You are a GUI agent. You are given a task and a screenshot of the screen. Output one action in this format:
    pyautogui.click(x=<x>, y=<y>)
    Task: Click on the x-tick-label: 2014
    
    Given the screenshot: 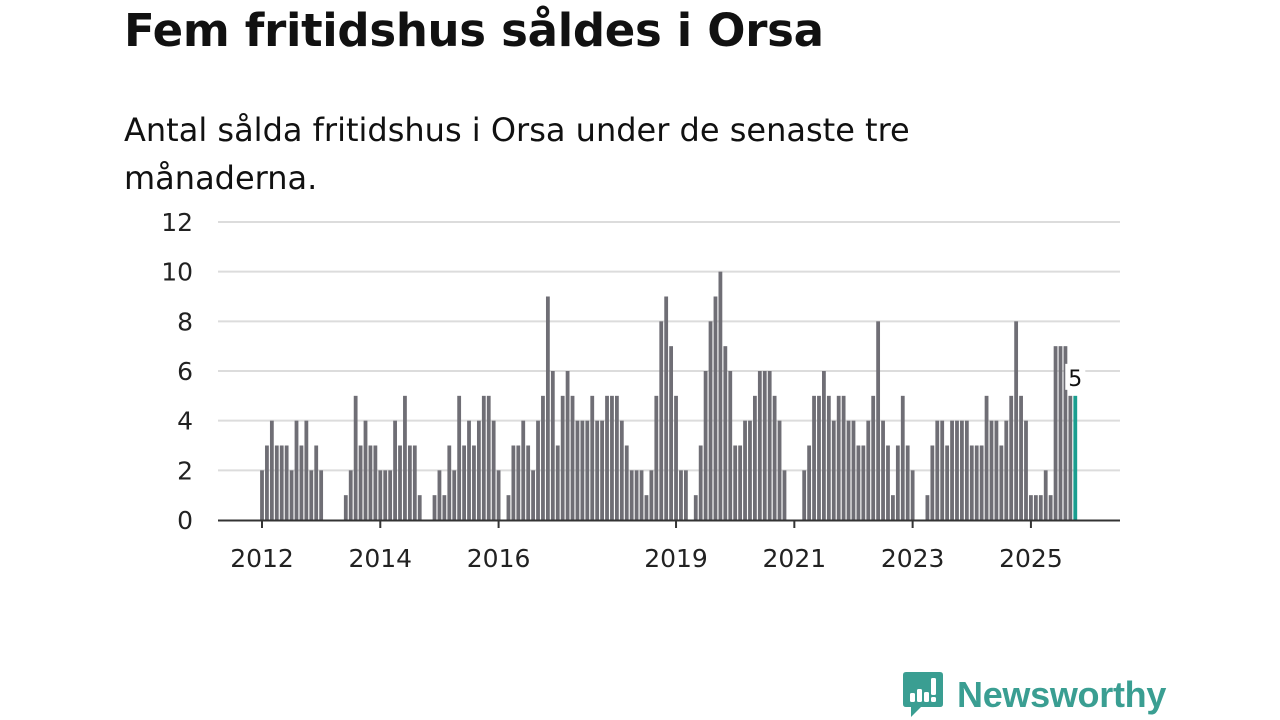 What is the action you would take?
    pyautogui.click(x=380, y=558)
    